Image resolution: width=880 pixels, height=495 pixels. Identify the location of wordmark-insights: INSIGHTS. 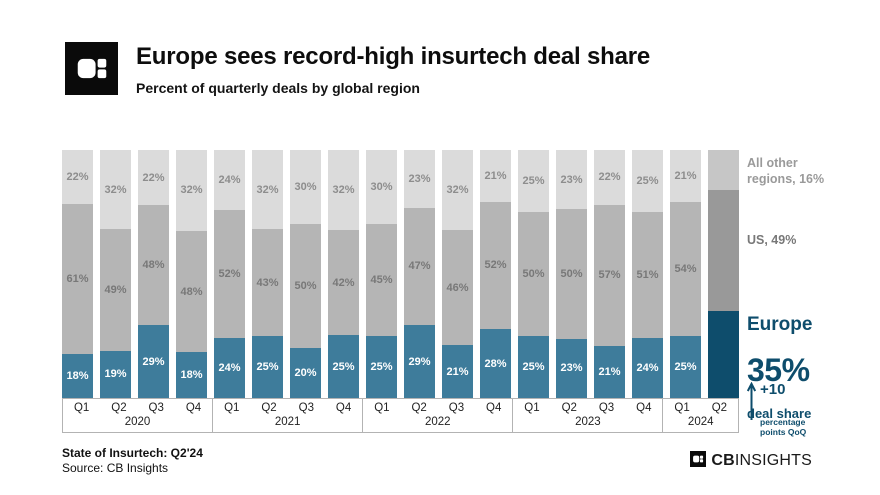
(773, 461).